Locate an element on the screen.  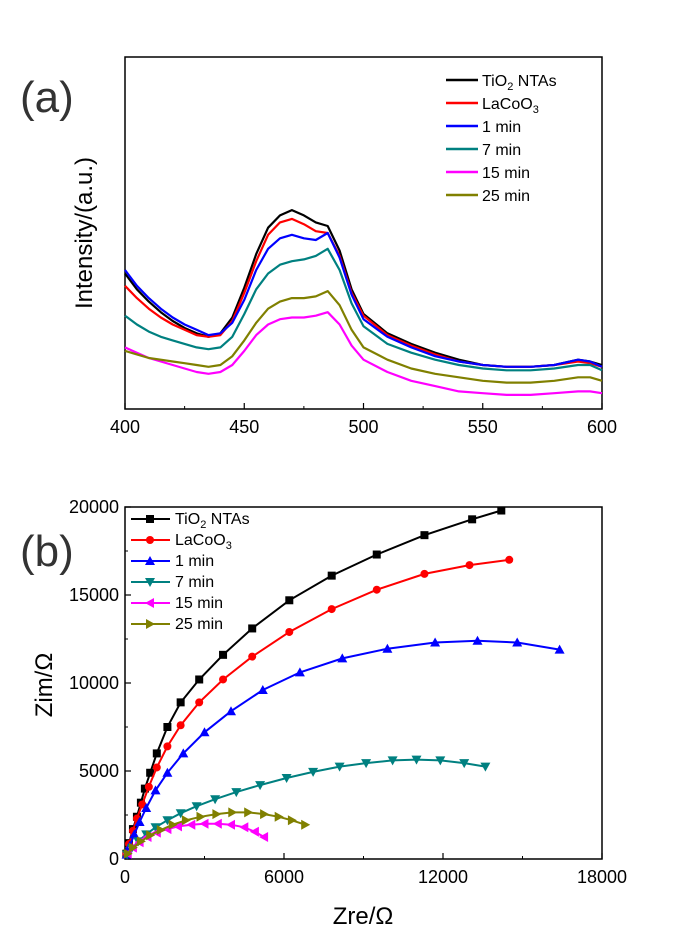
panel-a-legend-1-min-label: 1 min is located at coordinates (501, 127).